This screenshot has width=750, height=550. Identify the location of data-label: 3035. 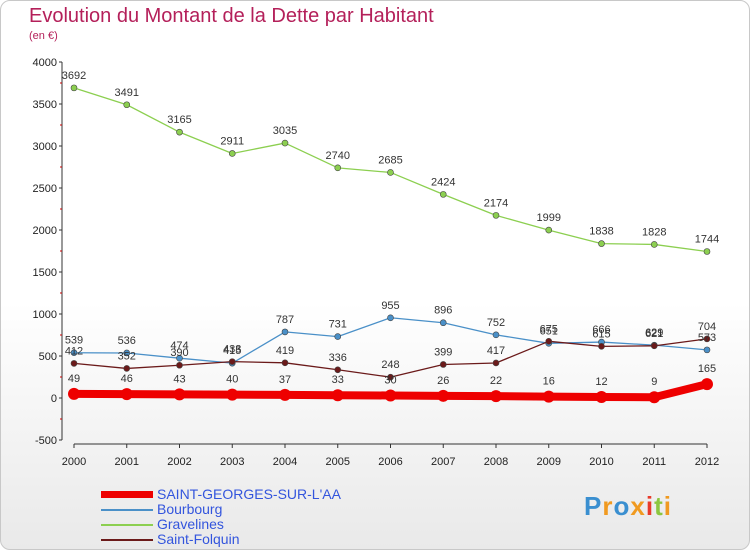
(285, 131).